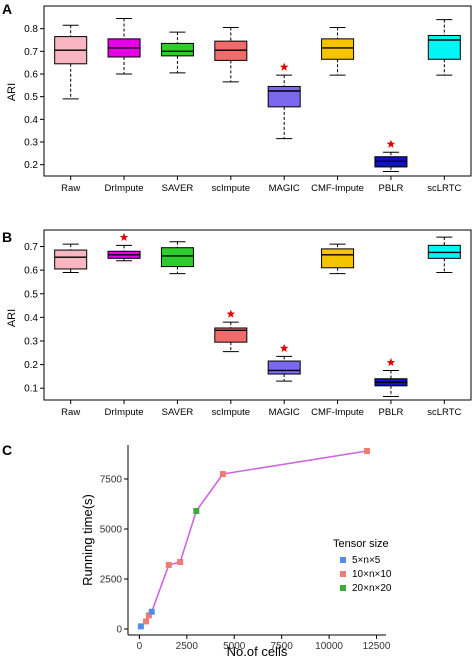 The width and height of the screenshot is (474, 658). I want to click on panel-label-c: C, so click(7, 450).